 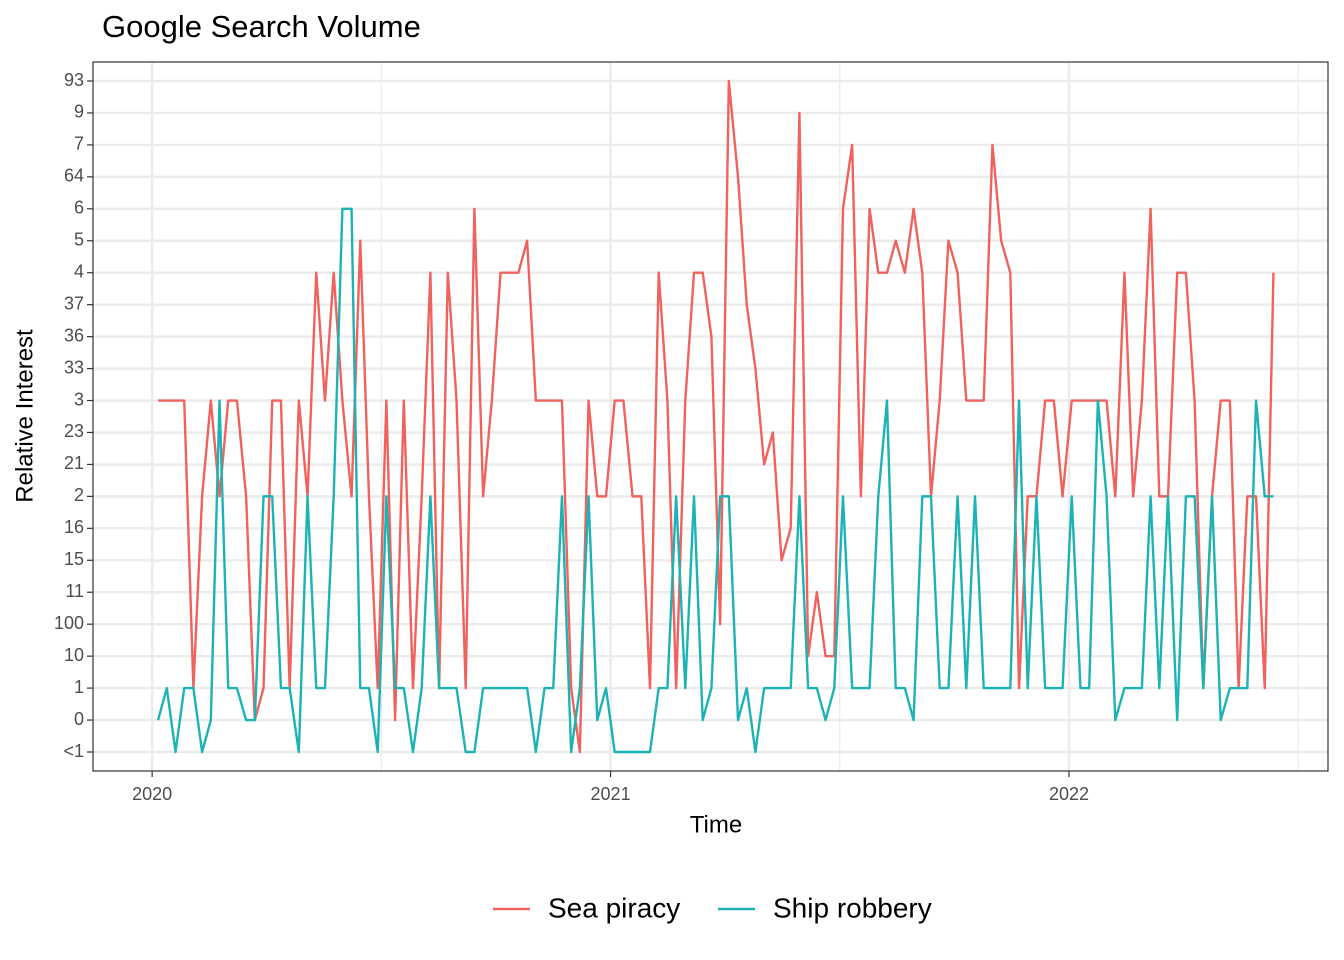 I want to click on y-tick-label: 2, so click(x=79, y=495).